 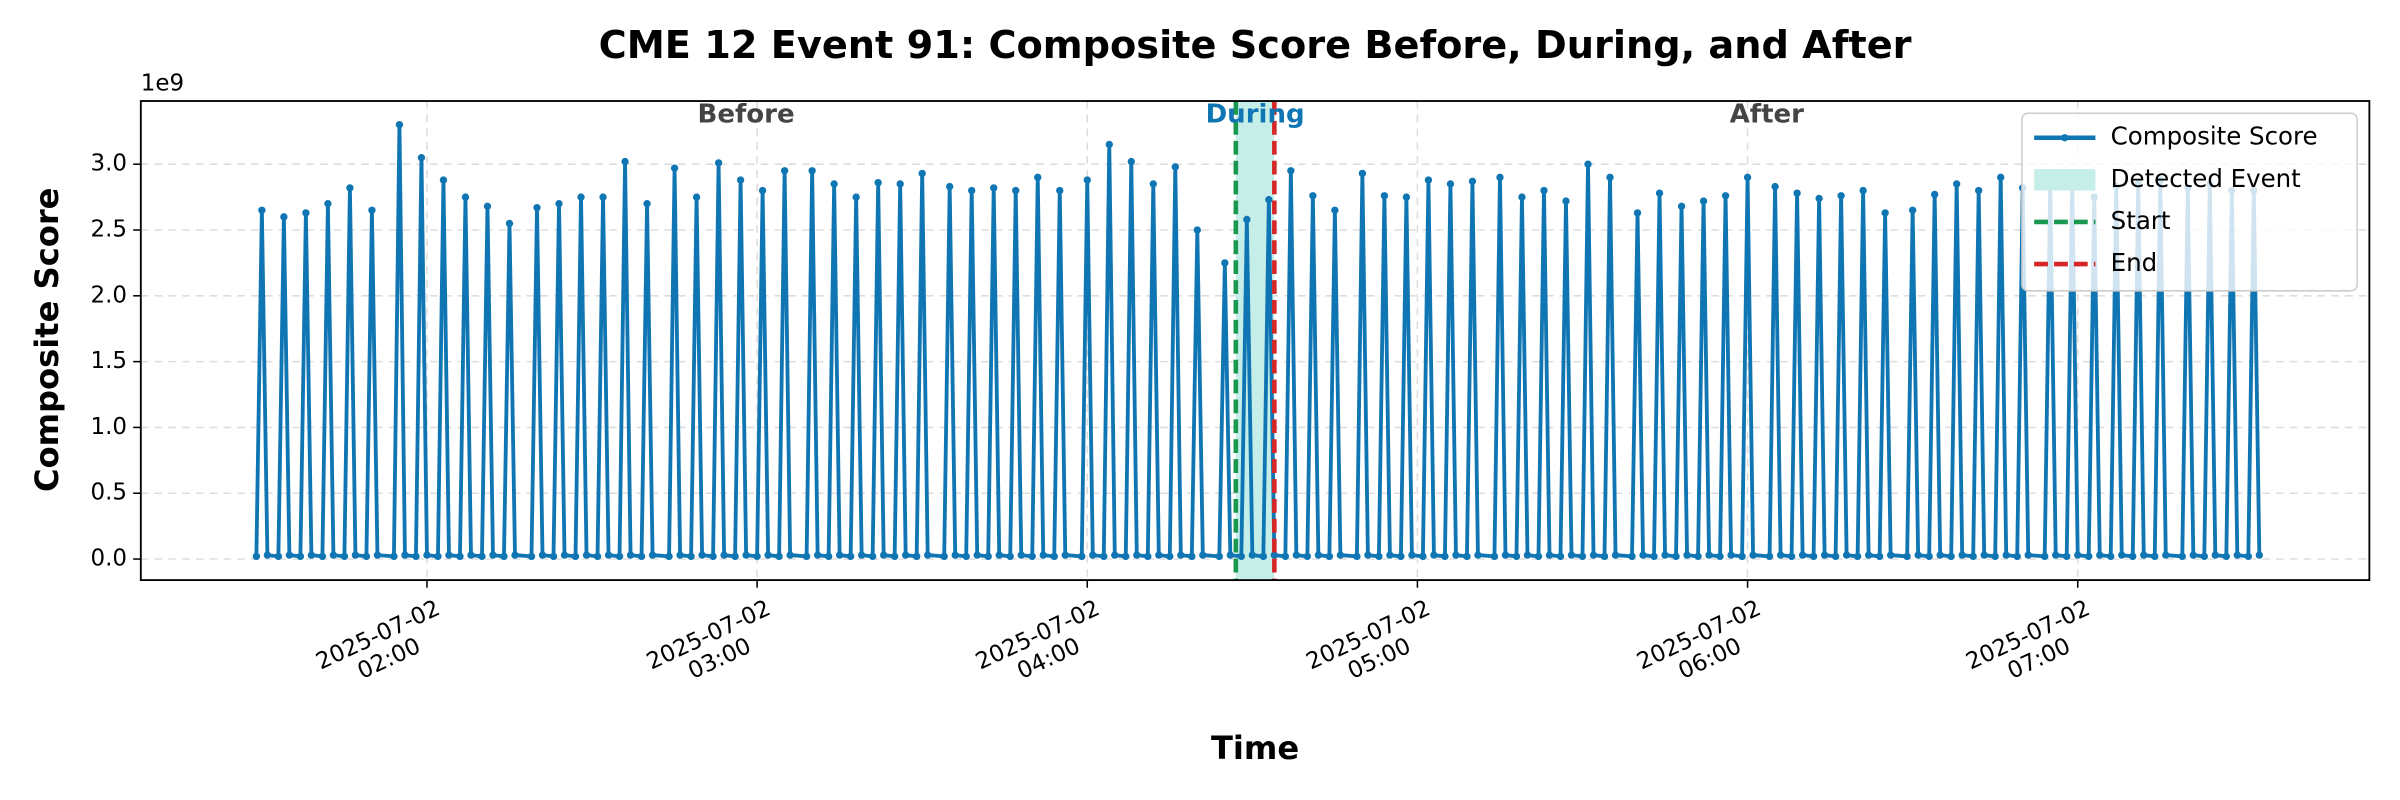 I want to click on region-label: During, so click(x=1255, y=114).